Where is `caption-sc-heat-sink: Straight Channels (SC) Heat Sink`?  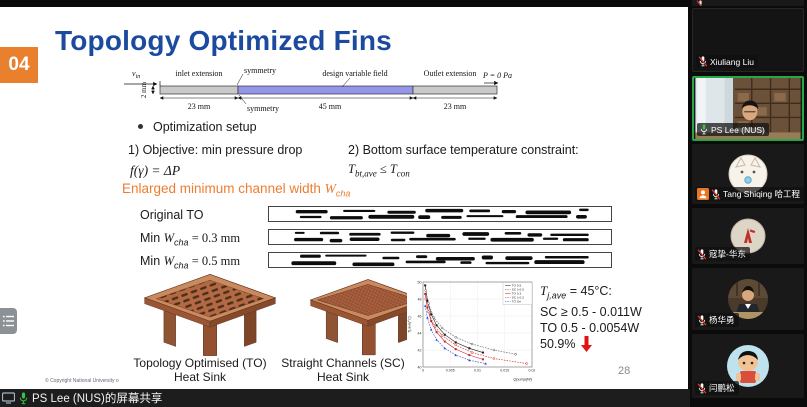
caption-sc-heat-sink: Straight Channels (SC) Heat Sink is located at coordinates (343, 370).